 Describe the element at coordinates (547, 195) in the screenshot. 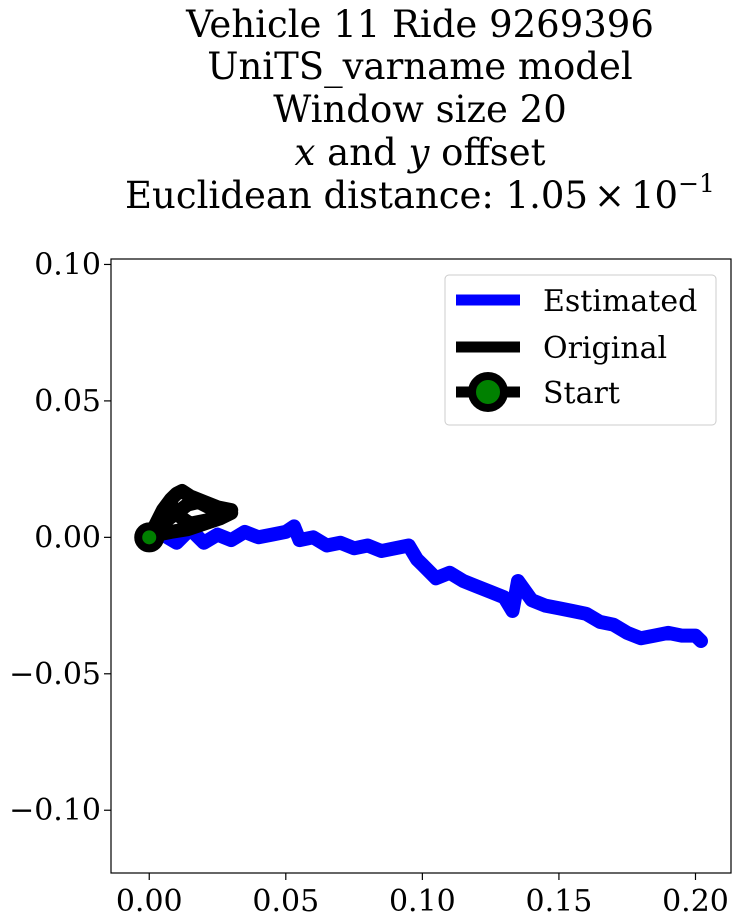

I see `title-distance-mantissa: 1.05` at that location.